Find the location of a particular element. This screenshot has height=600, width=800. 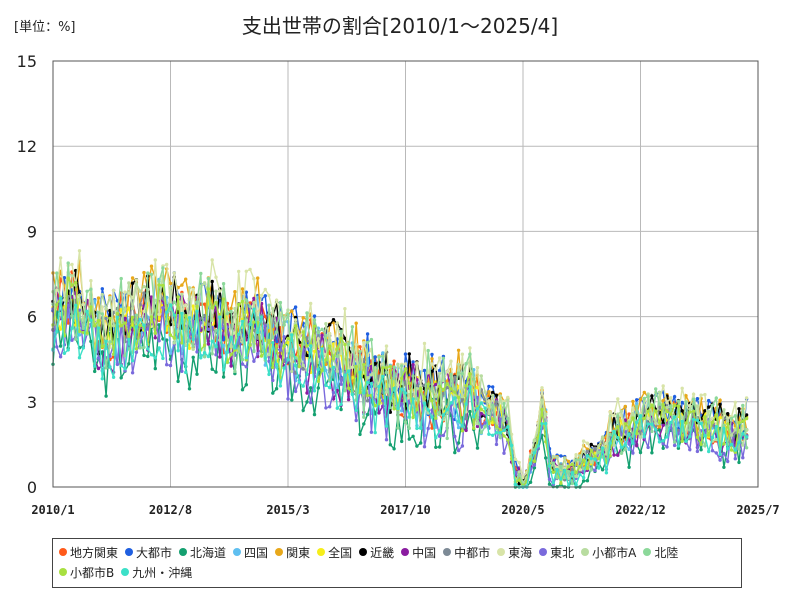

y-tick-label: 9 is located at coordinates (32, 231).